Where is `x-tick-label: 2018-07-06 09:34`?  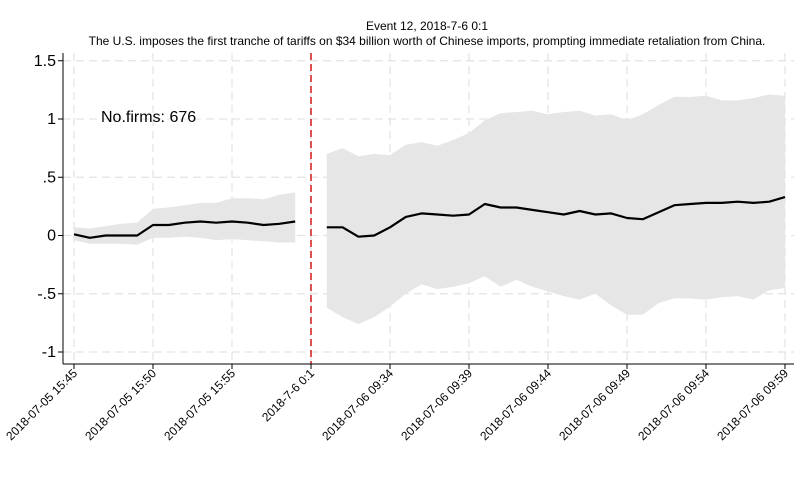 x-tick-label: 2018-07-06 09:34 is located at coordinates (357, 404).